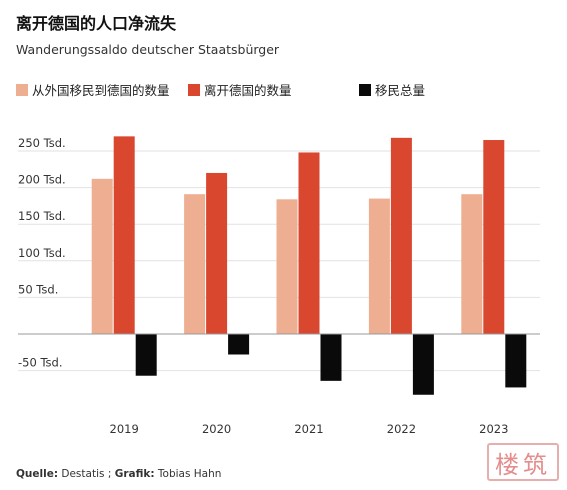  What do you see at coordinates (42, 180) in the screenshot?
I see `y-tick-label-1: 200 Tsd.` at bounding box center [42, 180].